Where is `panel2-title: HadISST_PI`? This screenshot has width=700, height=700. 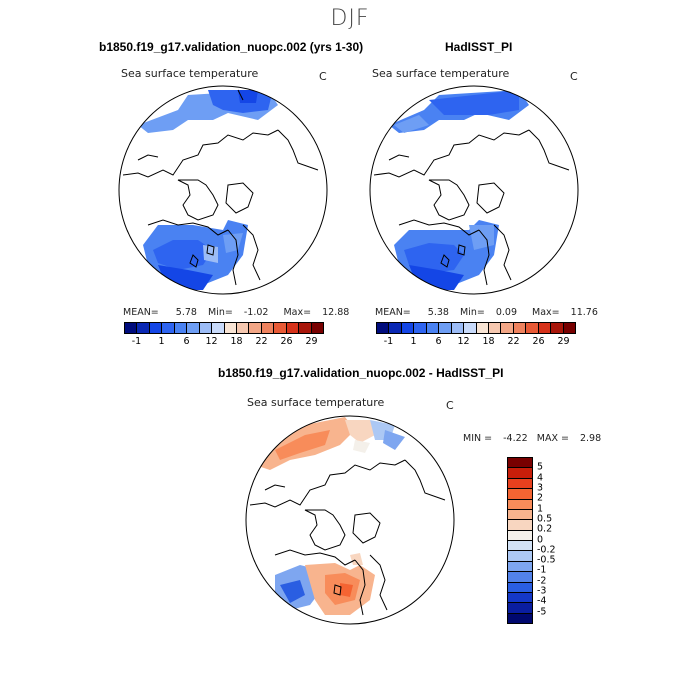
panel2-title: HadISST_PI is located at coordinates (479, 47).